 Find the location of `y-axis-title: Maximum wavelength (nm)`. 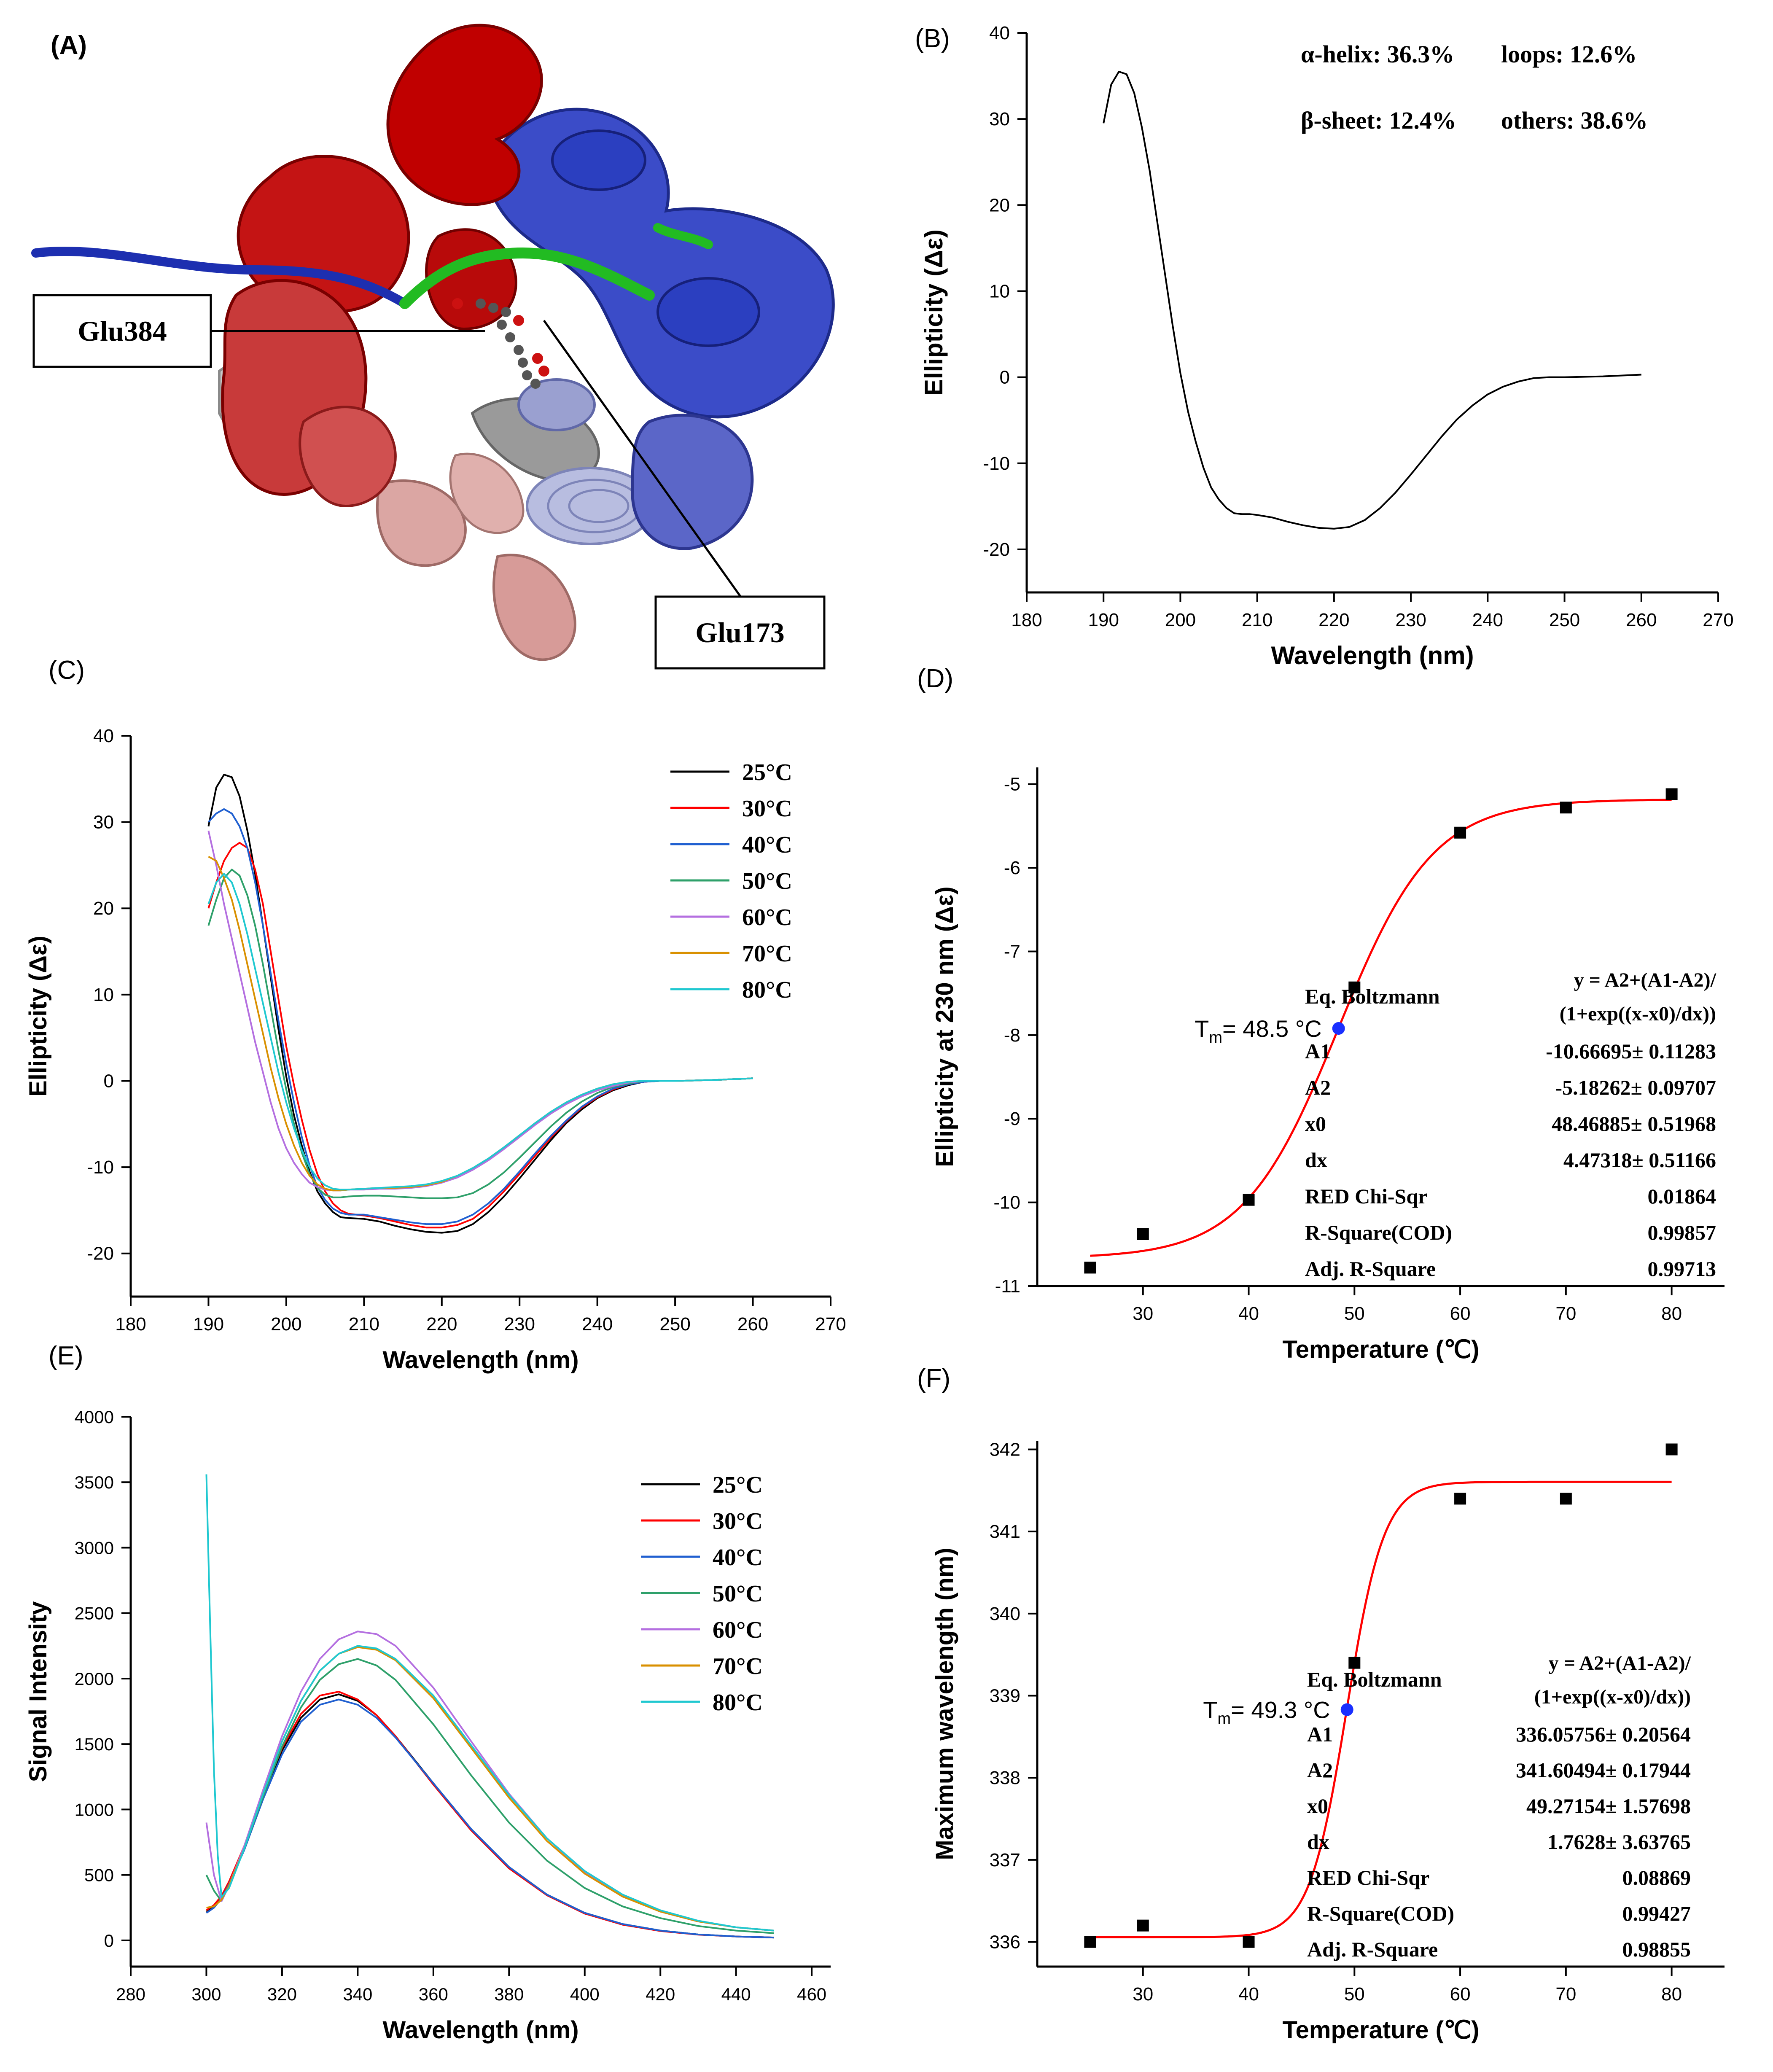

y-axis-title: Maximum wavelength (nm) is located at coordinates (944, 1703).